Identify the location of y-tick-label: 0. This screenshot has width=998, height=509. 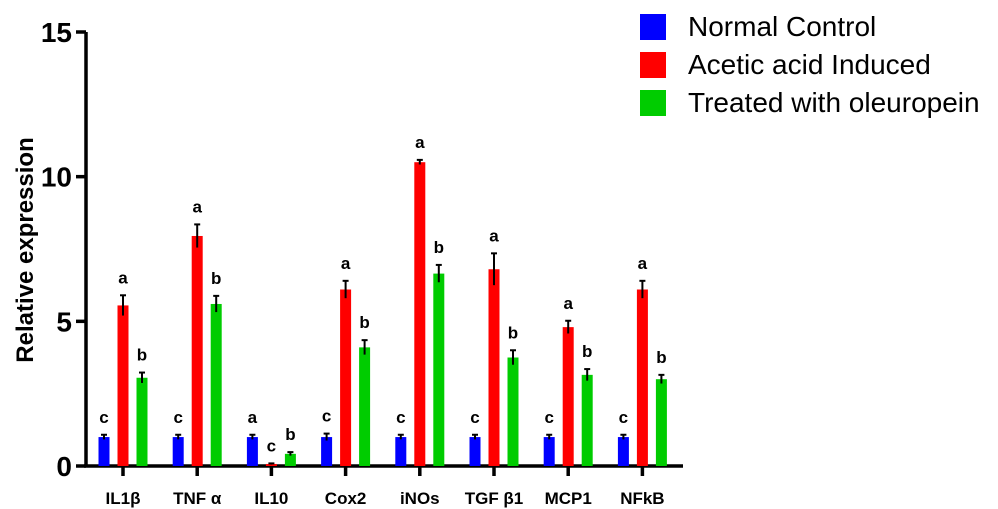
(64, 466).